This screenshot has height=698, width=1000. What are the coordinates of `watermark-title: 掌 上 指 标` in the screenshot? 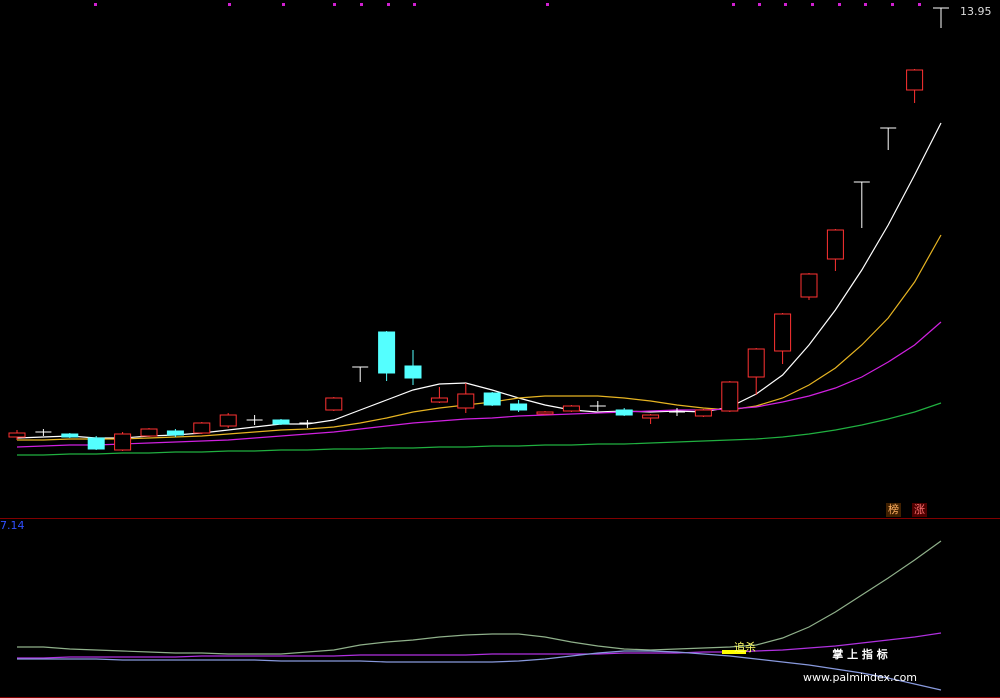 It's located at (860, 654).